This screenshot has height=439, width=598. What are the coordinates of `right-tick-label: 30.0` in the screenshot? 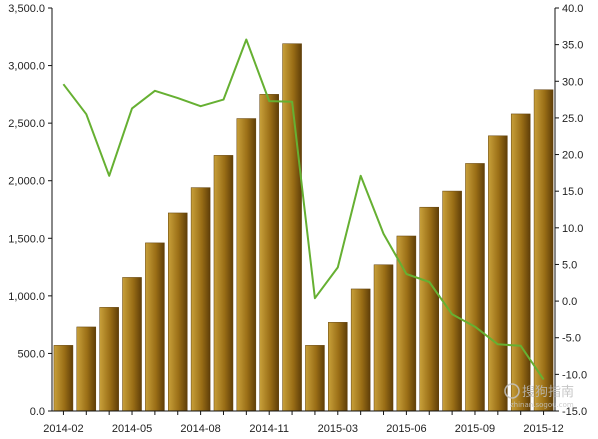 It's located at (572, 82).